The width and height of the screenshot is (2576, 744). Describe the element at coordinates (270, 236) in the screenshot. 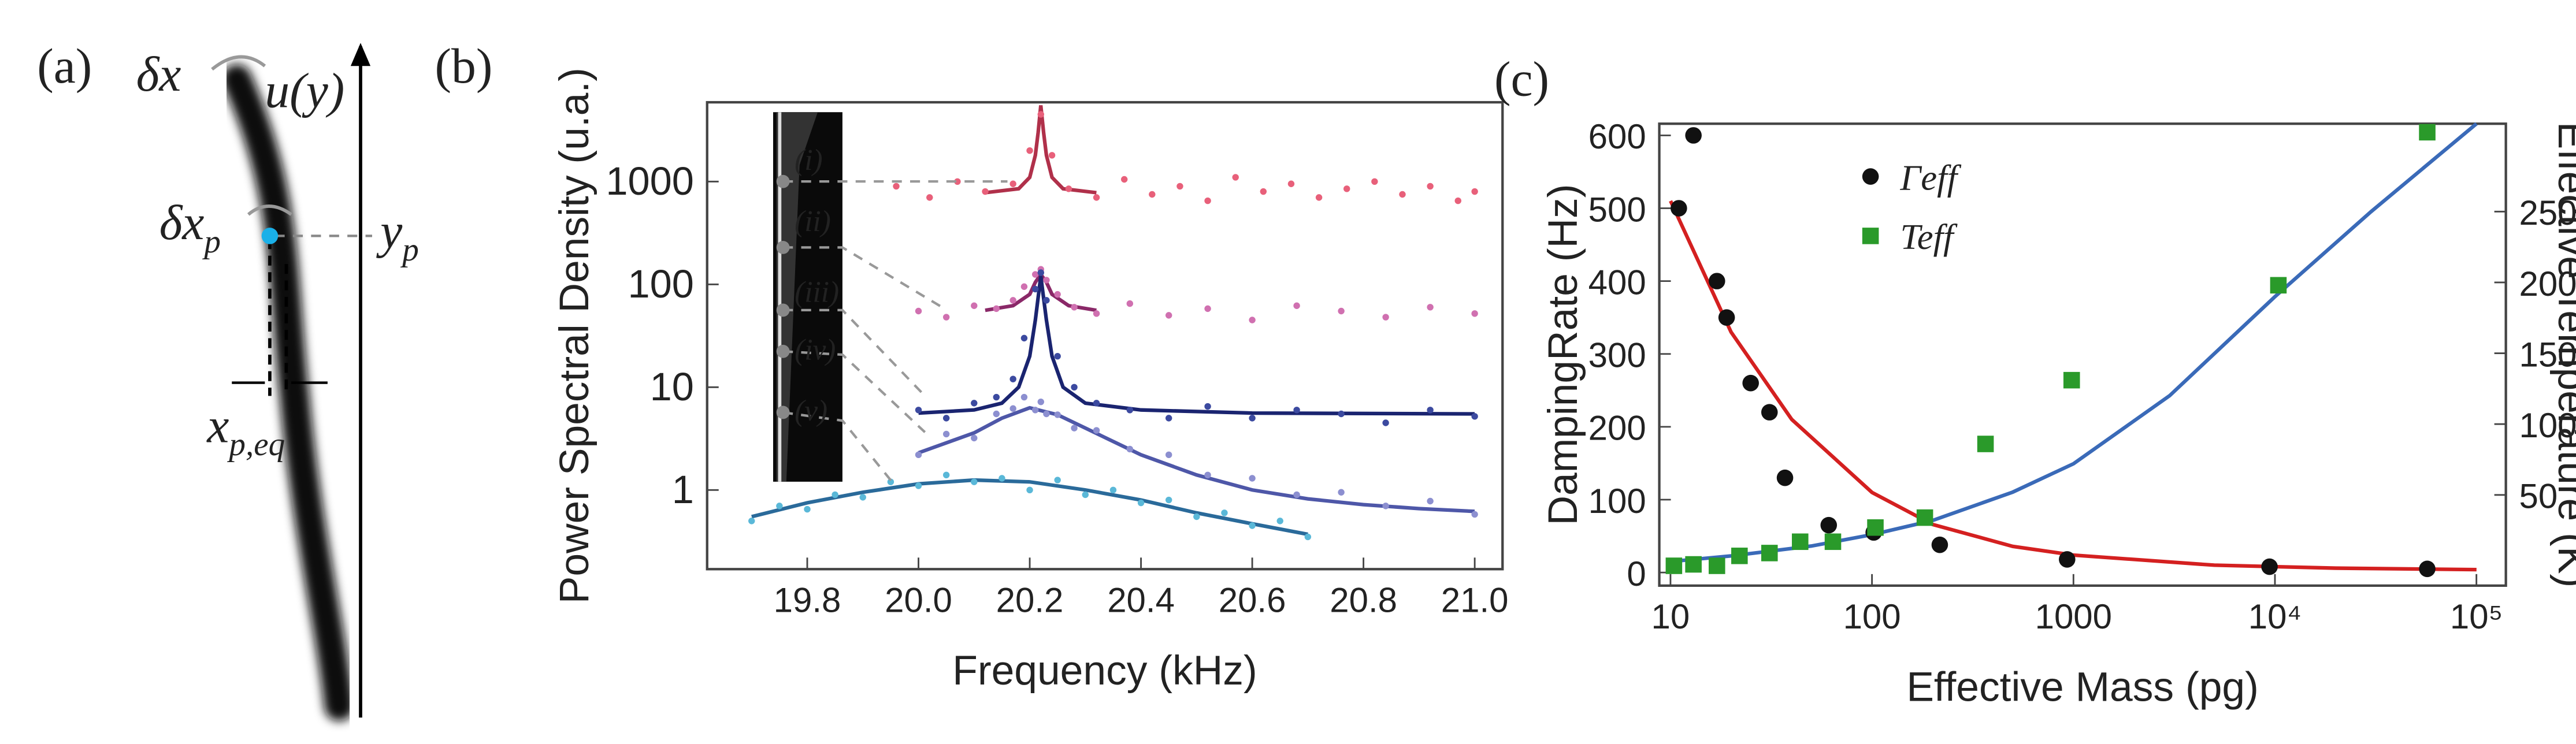

I see `probe-point` at that location.